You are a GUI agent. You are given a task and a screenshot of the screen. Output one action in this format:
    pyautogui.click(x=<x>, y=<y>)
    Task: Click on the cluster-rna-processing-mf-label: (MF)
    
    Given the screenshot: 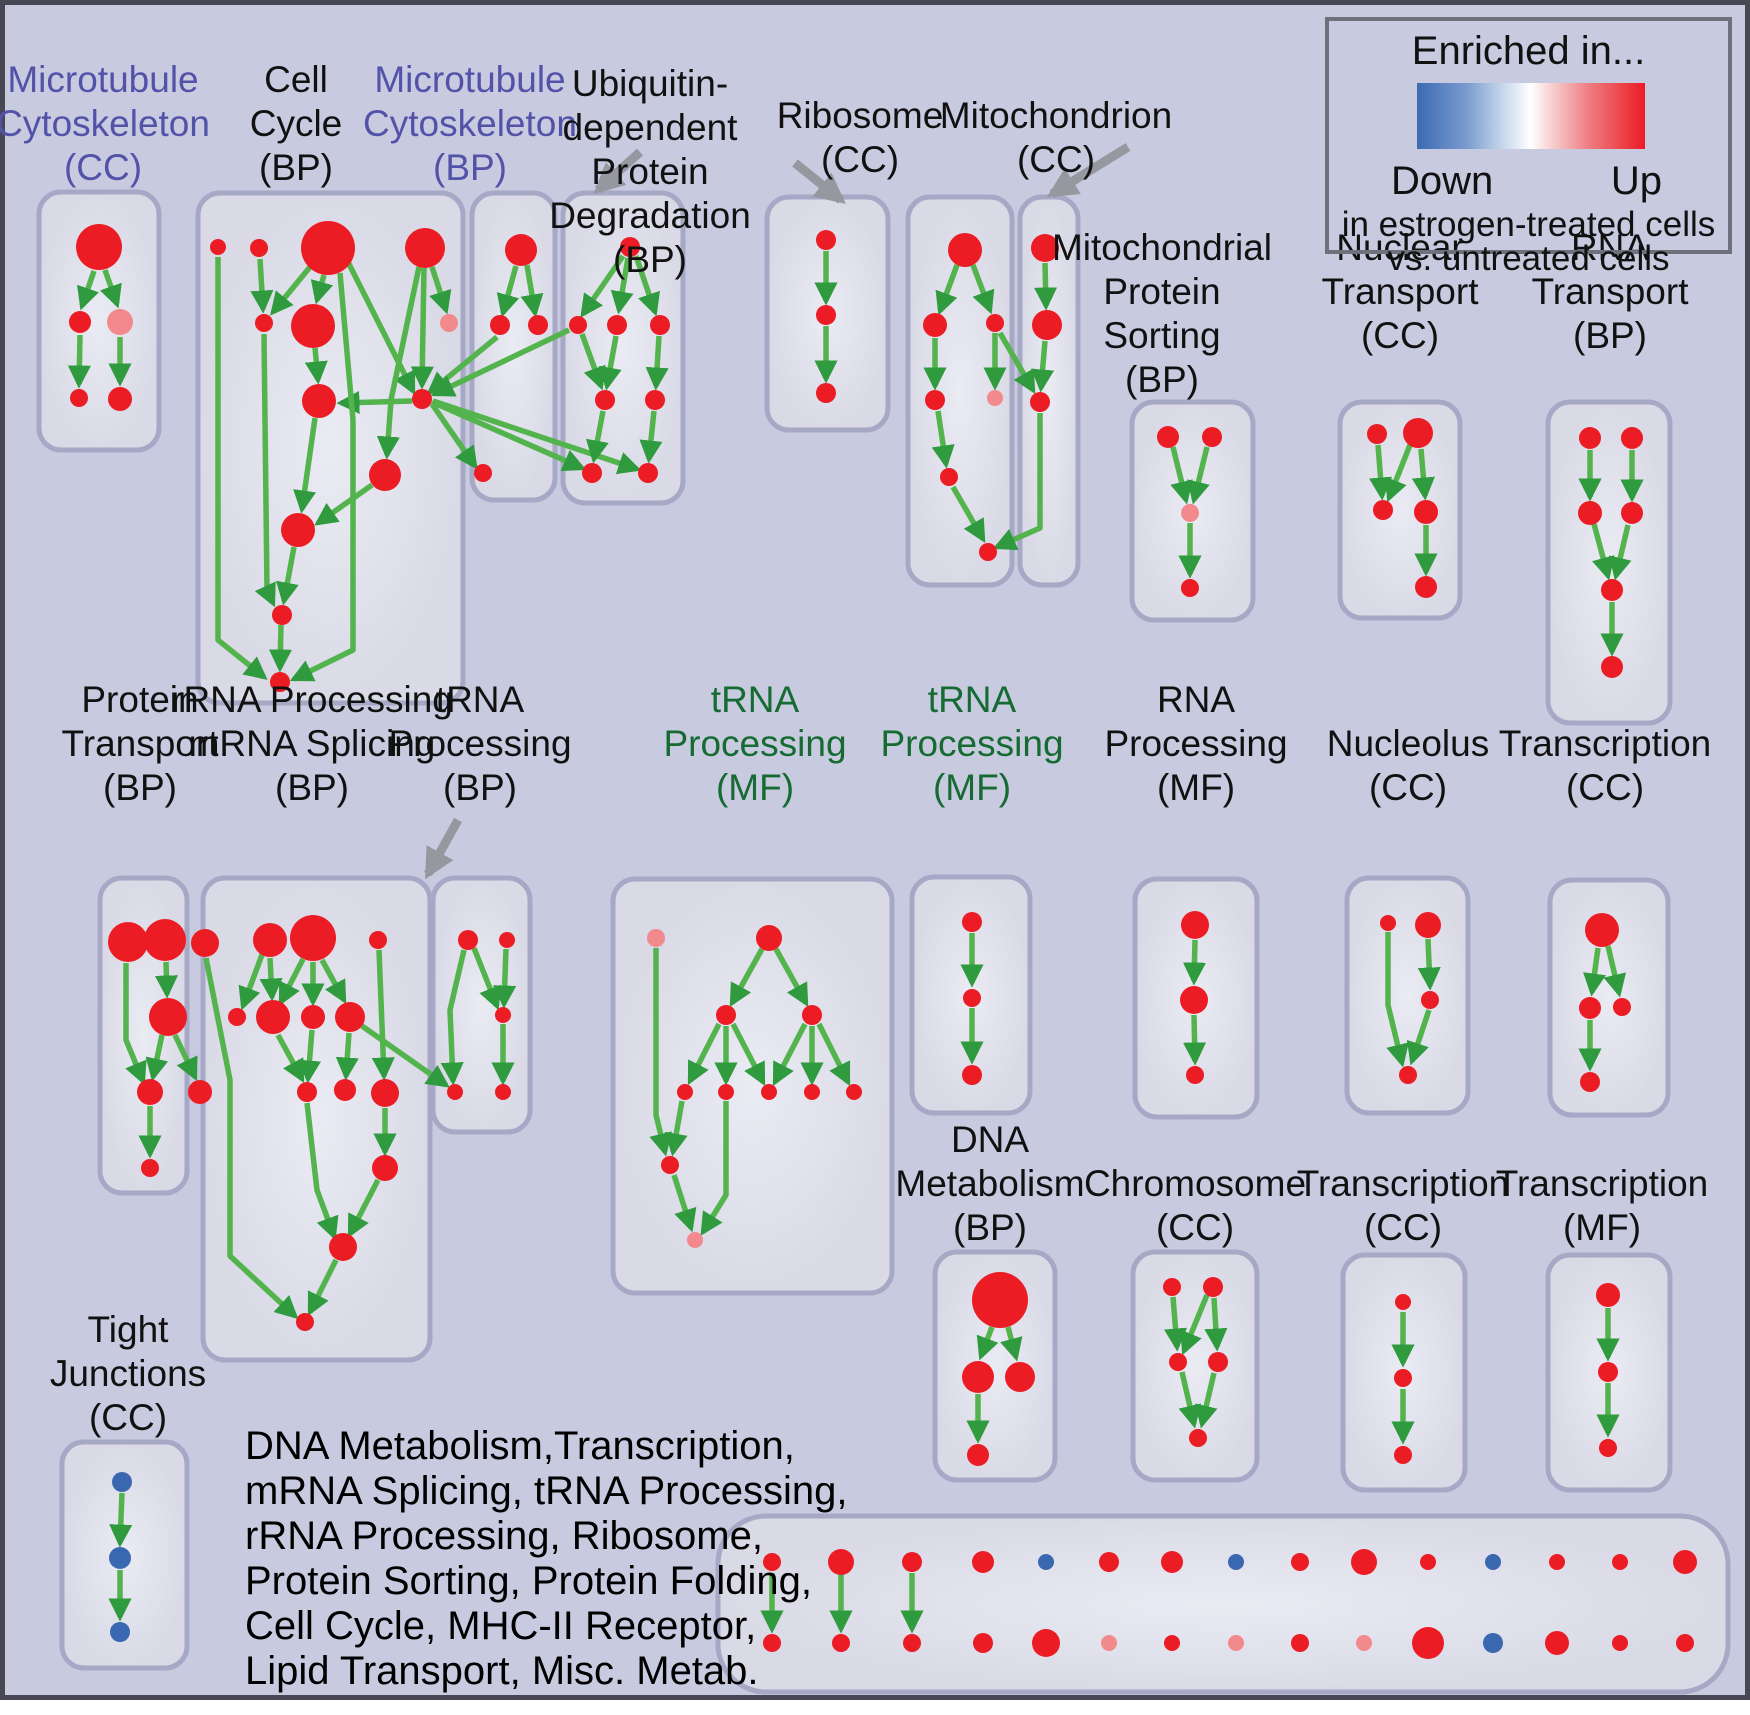 What is the action you would take?
    pyautogui.click(x=1196, y=787)
    